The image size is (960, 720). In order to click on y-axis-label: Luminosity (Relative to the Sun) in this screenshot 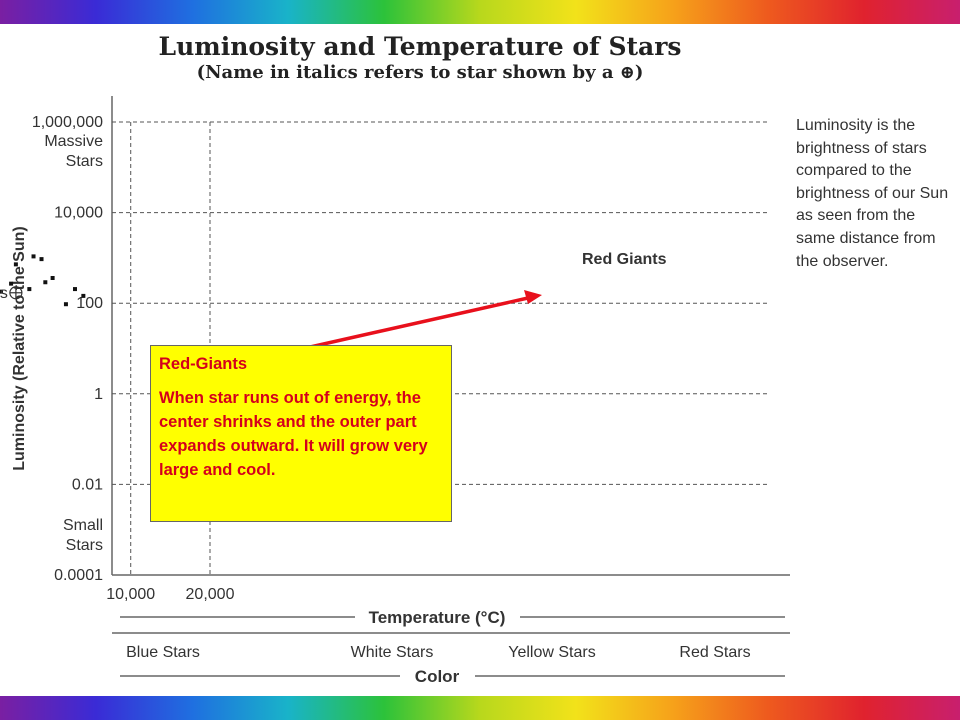, I will do `click(19, 348)`.